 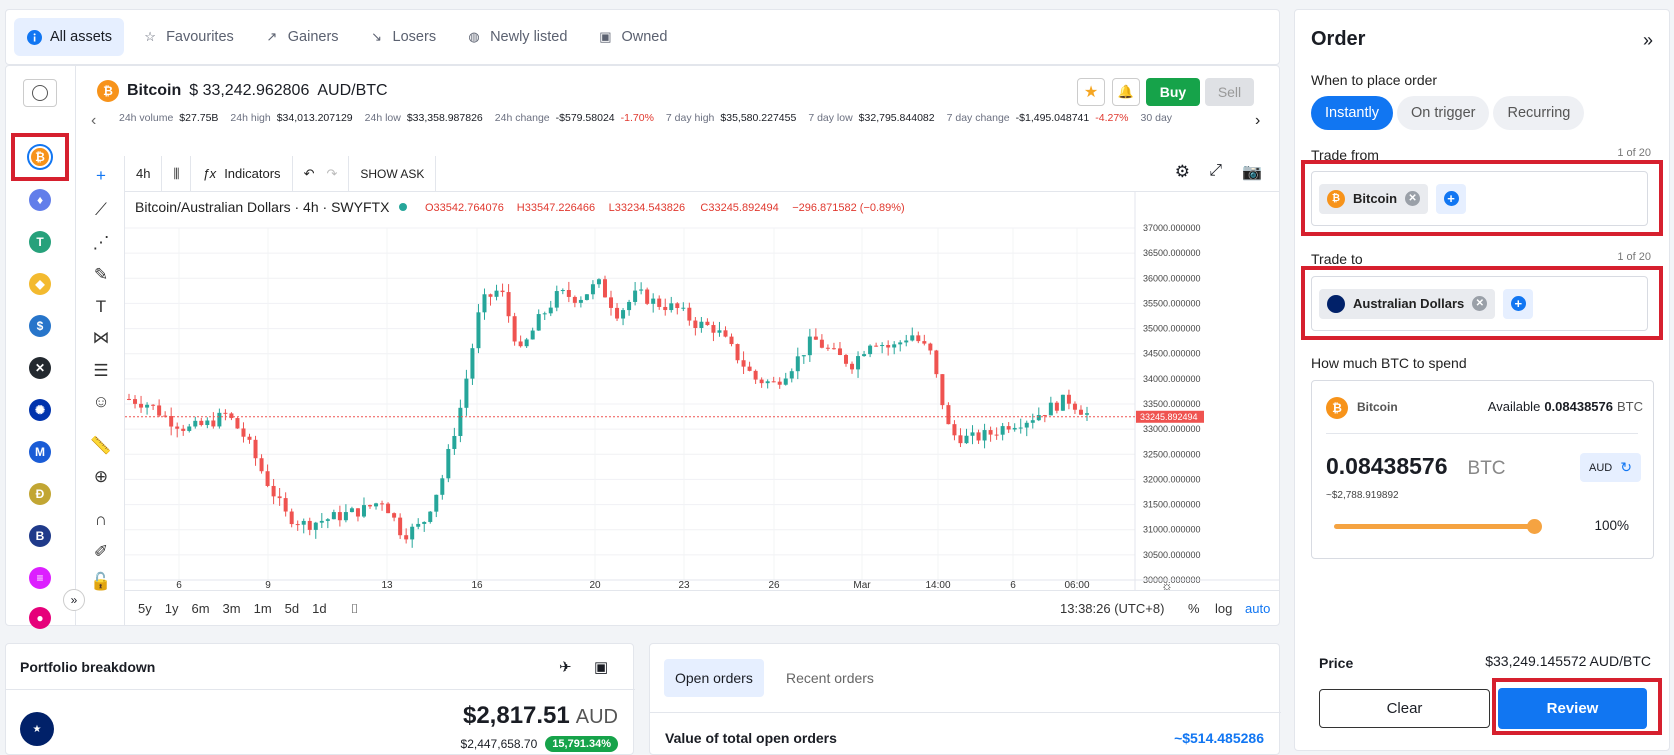 I want to click on cardano-icon: ✺, so click(x=40, y=410).